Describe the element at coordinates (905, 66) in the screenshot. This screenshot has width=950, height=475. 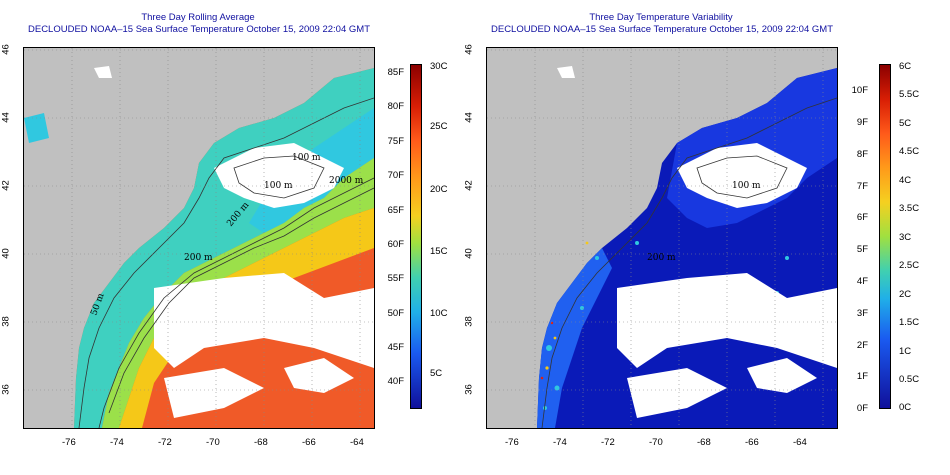
I see `colorbar-label-c: 6C` at that location.